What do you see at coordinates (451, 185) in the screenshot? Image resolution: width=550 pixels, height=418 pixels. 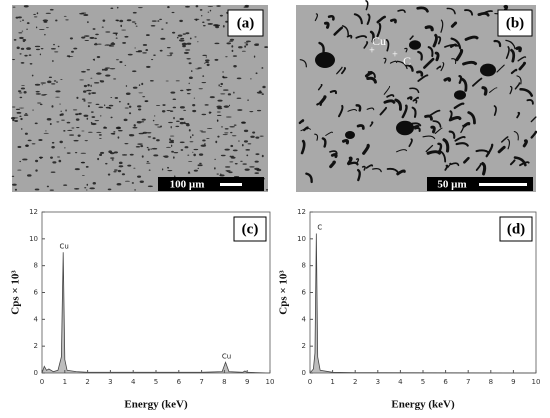 I see `scale-label: 50 µm` at bounding box center [451, 185].